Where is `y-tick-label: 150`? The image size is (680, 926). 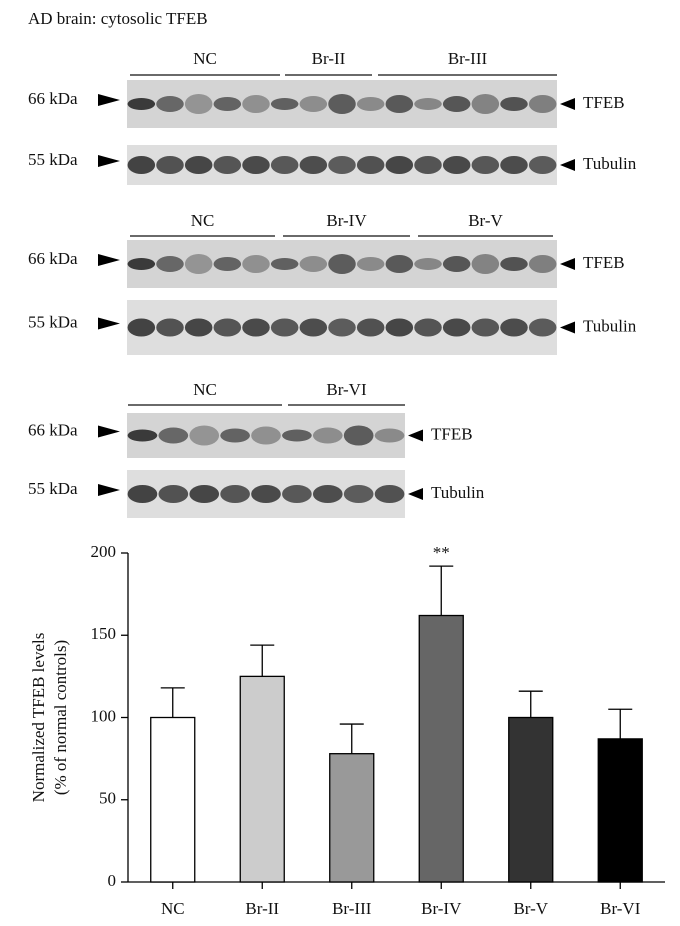
y-tick-label: 150 is located at coordinates (104, 633).